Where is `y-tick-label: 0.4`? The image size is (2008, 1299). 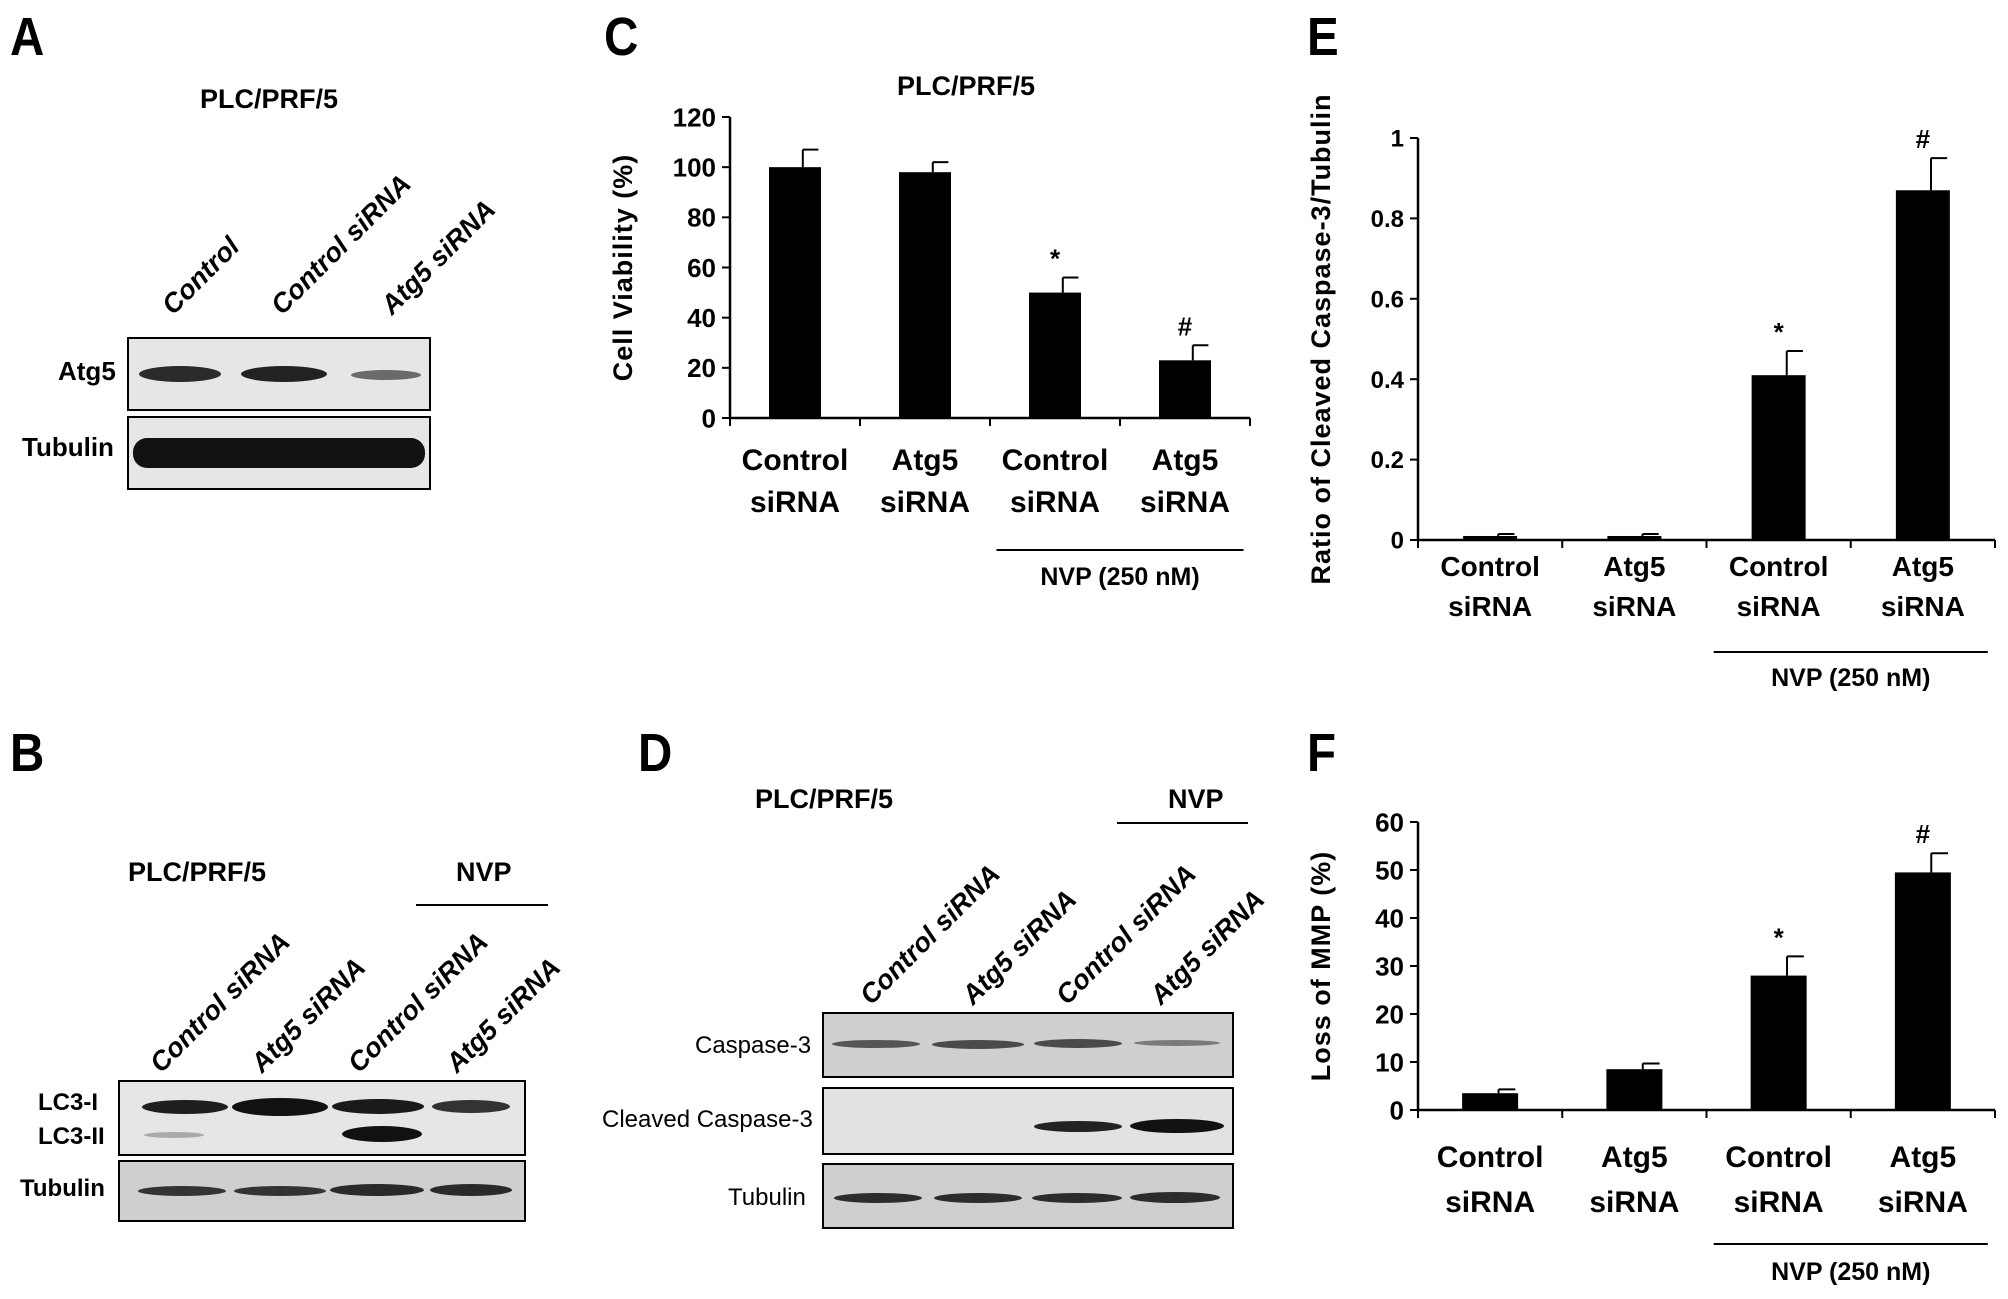
y-tick-label: 0.4 is located at coordinates (1388, 380).